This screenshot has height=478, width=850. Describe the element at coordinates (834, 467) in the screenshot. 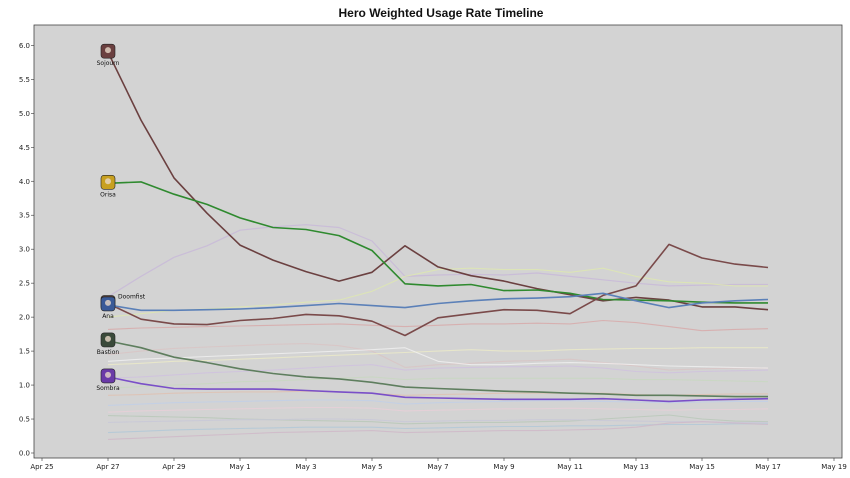

I see `x-tick-label: May 19` at that location.